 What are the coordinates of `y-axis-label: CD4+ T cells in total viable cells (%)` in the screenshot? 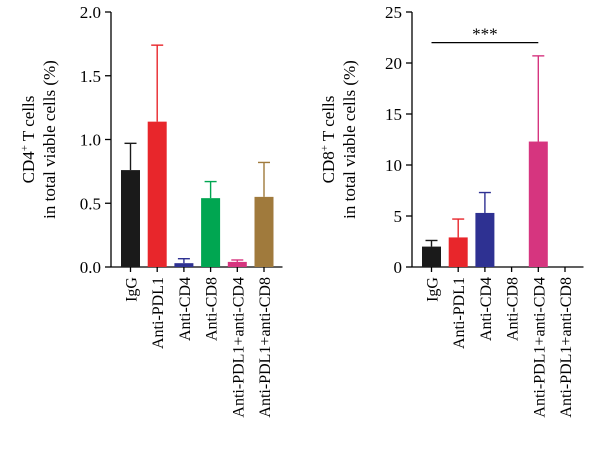 It's located at (39, 139).